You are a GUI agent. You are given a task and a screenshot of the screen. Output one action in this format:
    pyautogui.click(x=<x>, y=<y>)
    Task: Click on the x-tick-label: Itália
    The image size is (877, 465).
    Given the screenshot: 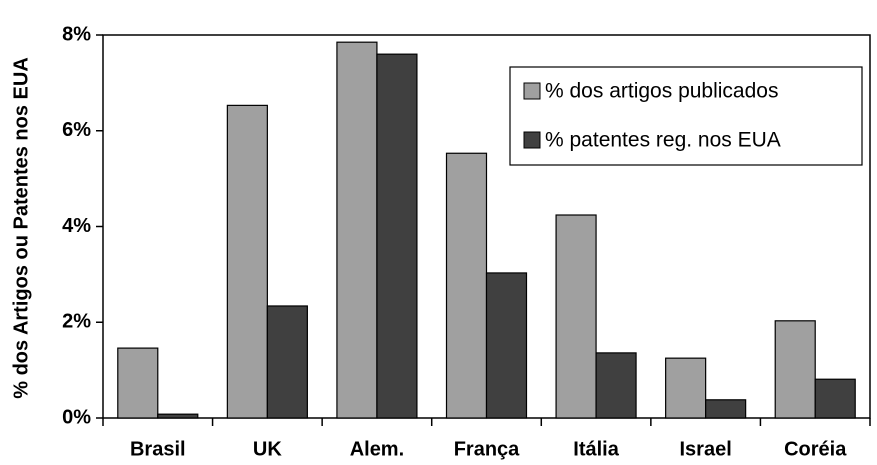 What is the action you would take?
    pyautogui.click(x=596, y=449)
    